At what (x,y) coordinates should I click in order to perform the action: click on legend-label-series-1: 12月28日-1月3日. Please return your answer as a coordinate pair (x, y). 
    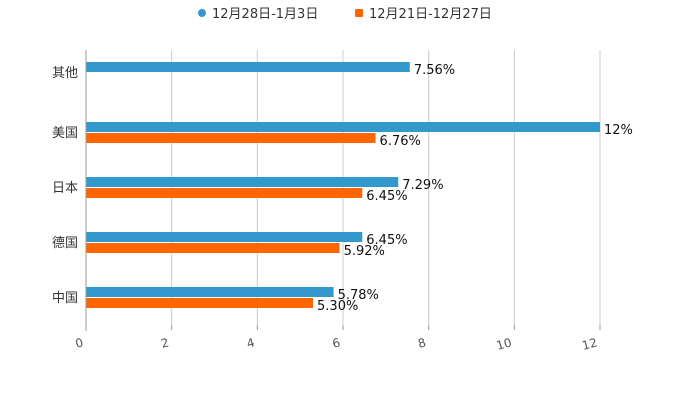
    Looking at the image, I should click on (265, 14).